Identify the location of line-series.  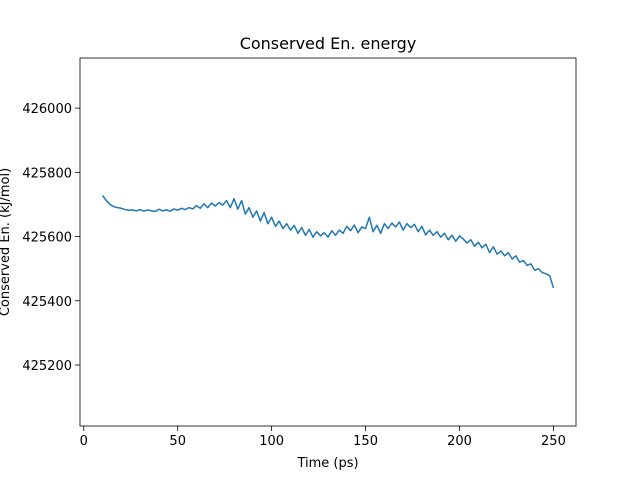
(328, 241).